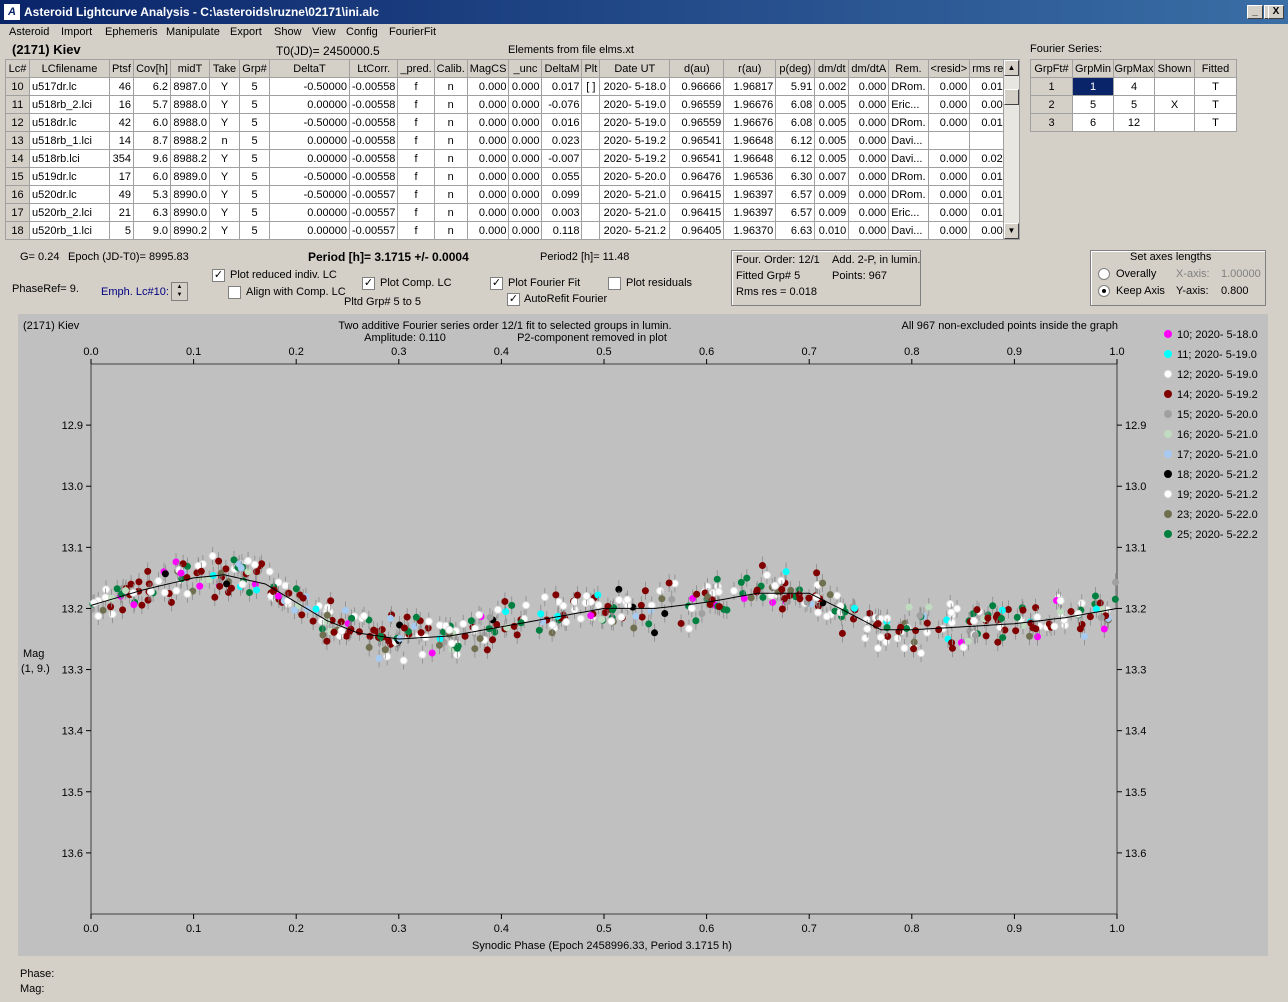  I want to click on table-cell: -0.50000, so click(309, 176).